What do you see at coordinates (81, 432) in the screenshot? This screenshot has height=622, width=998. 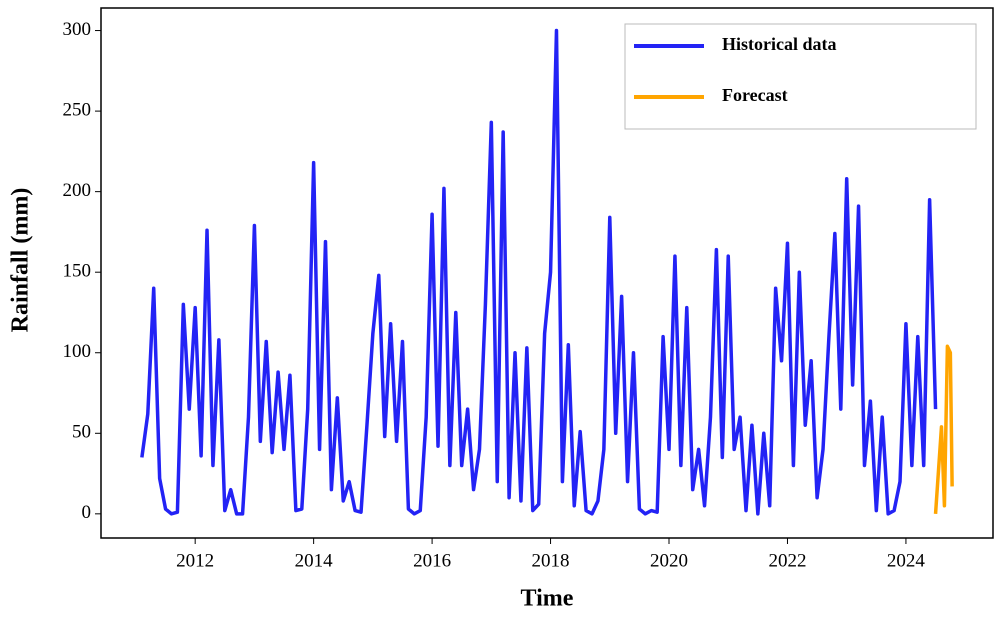 I see `y-tick-label: 50` at bounding box center [81, 432].